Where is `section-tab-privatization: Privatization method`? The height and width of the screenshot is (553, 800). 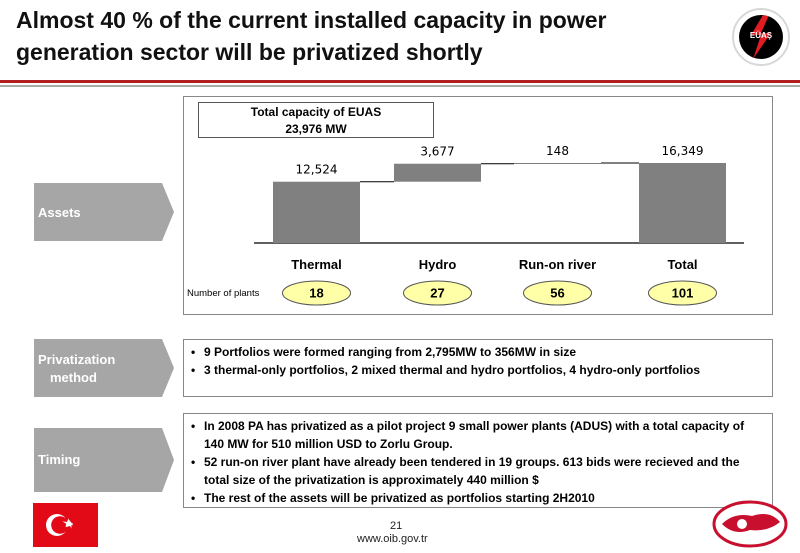
section-tab-privatization: Privatization method is located at coordinates (104, 368).